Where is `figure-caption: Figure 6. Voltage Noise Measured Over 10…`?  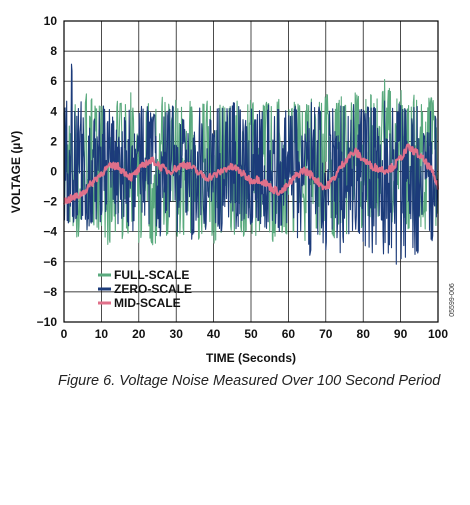
figure-caption: Figure 6. Voltage Noise Measured Over 10… is located at coordinates (249, 381).